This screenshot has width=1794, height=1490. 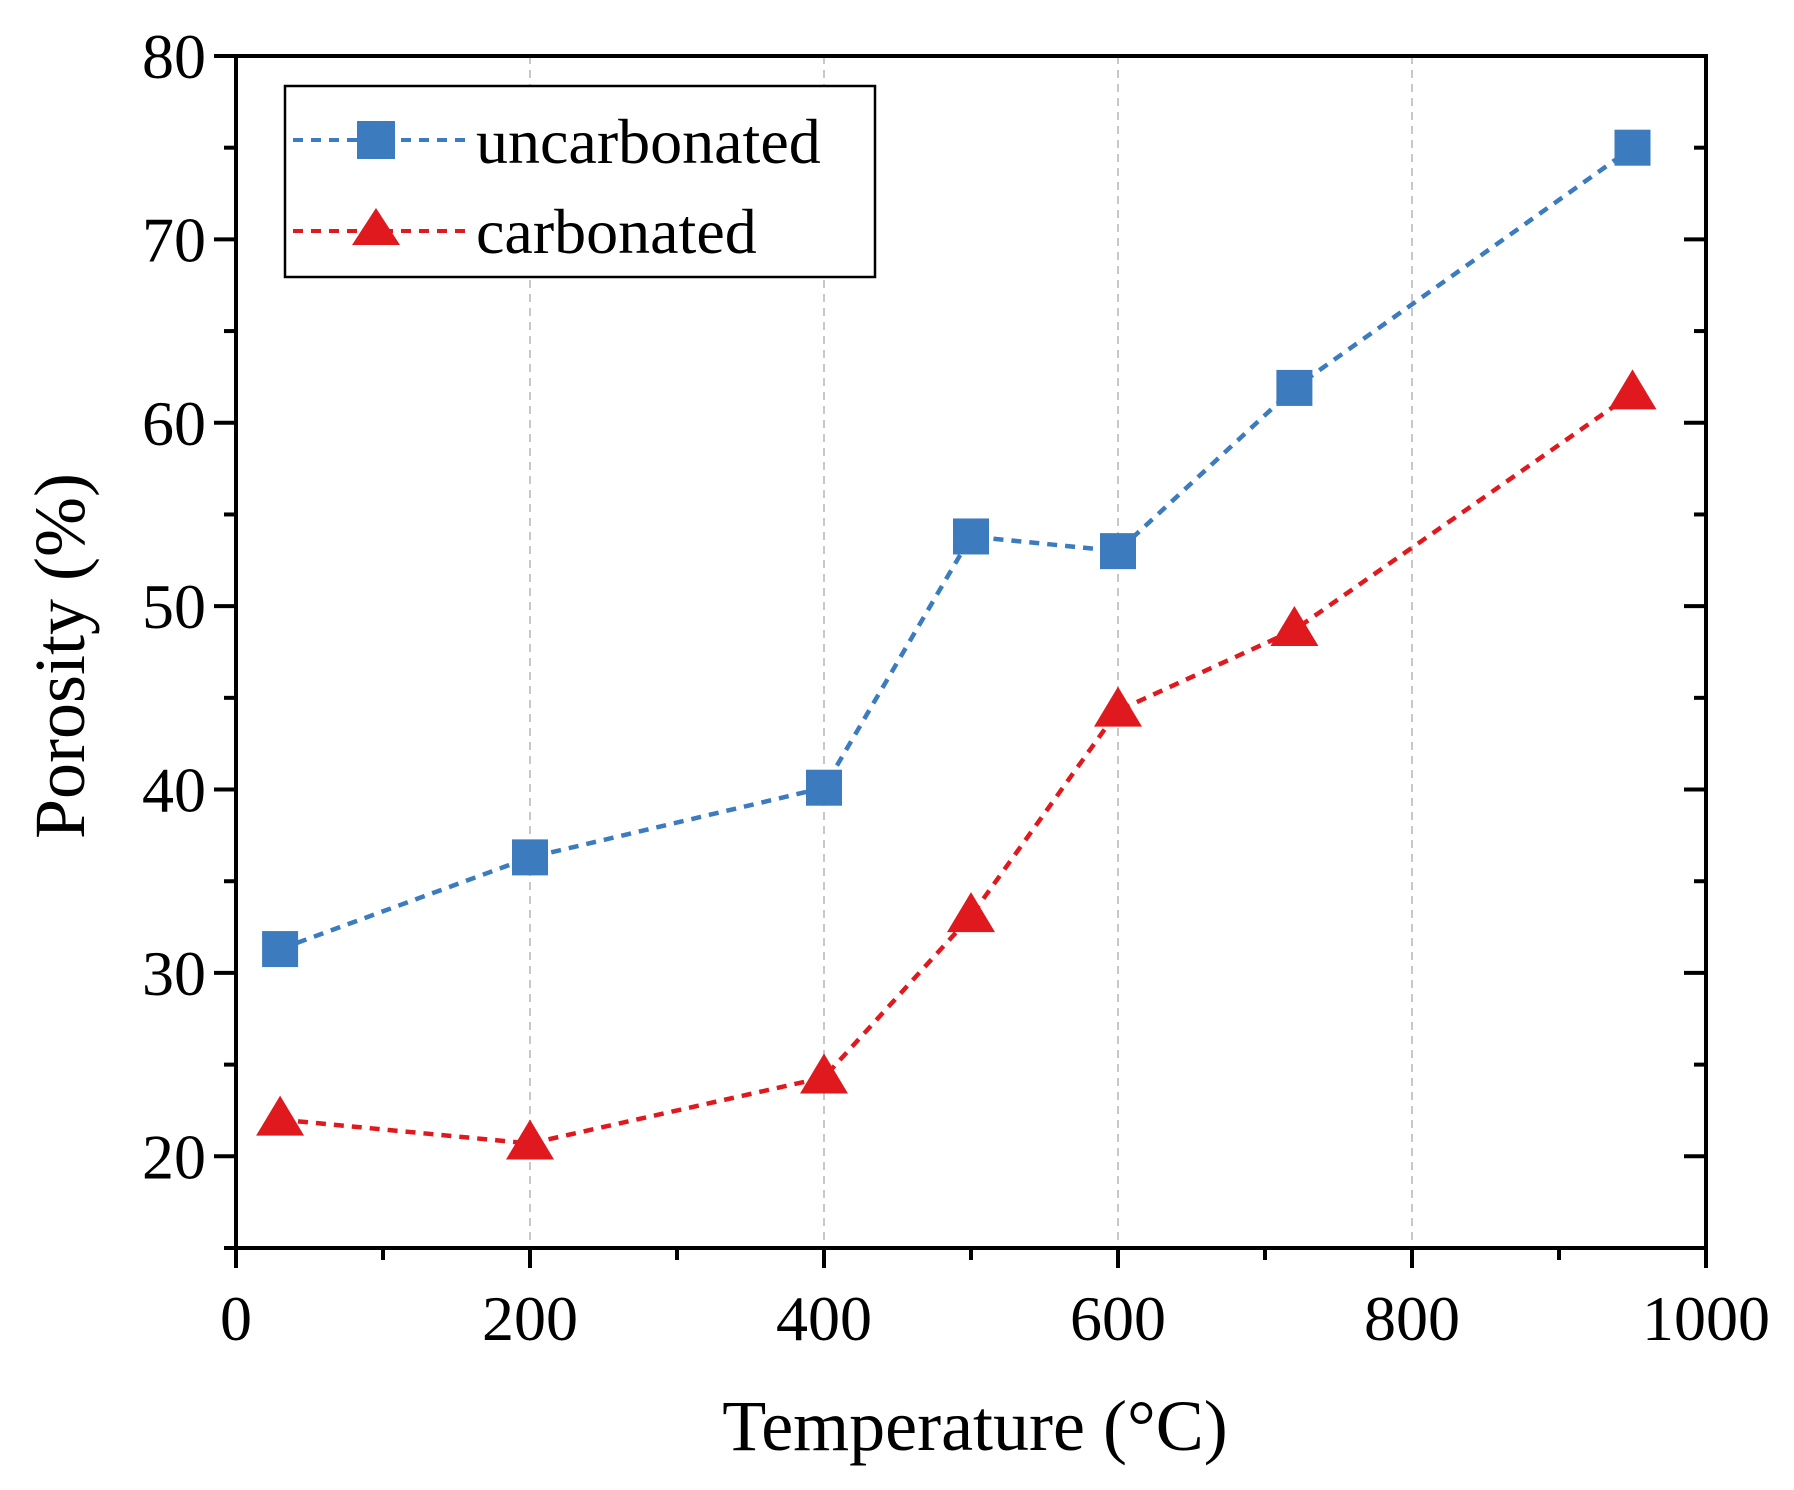 What do you see at coordinates (236, 1318) in the screenshot?
I see `x-tick-label-0: 0` at bounding box center [236, 1318].